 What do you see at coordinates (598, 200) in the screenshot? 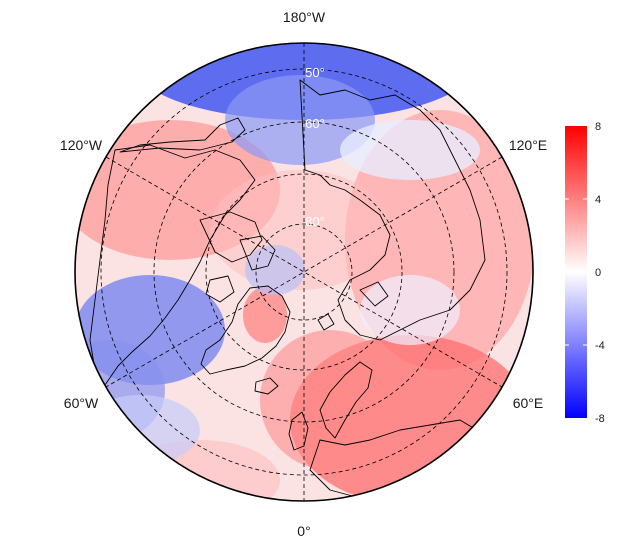
I see `colorbar-tick-4: 4` at bounding box center [598, 200].